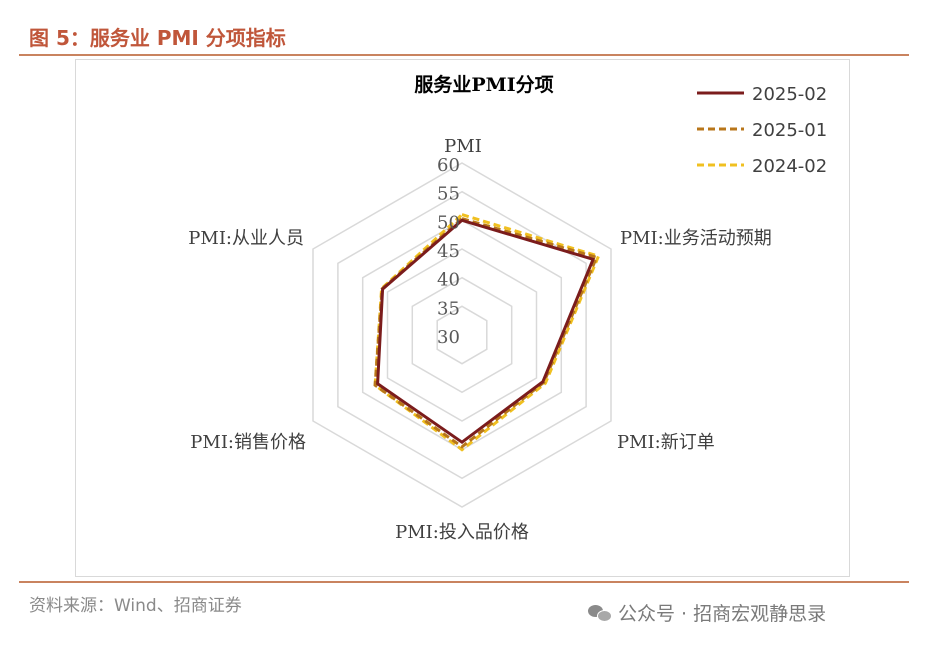 Image resolution: width=931 pixels, height=650 pixels. What do you see at coordinates (666, 442) in the screenshot?
I see `axis-label: PMI:新订单` at bounding box center [666, 442].